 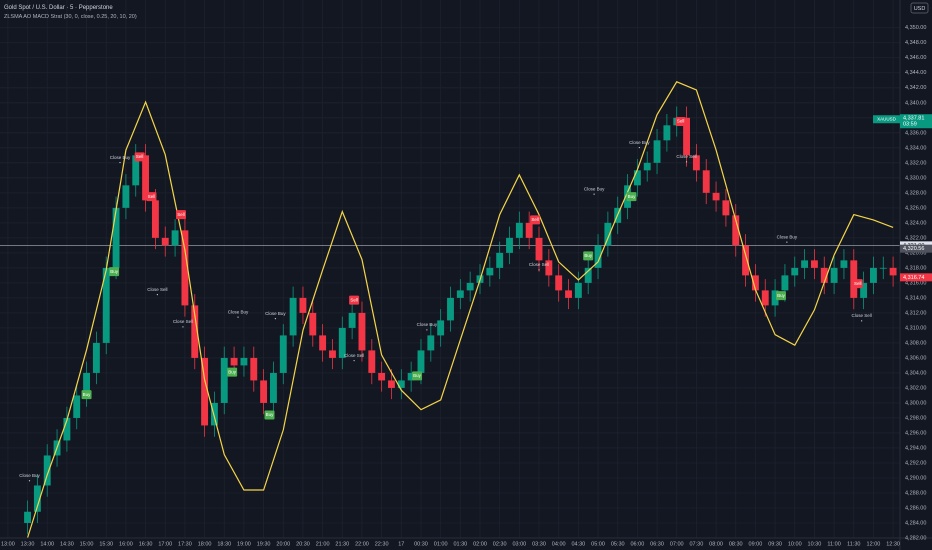 What do you see at coordinates (283, 544) in the screenshot?
I see `x-tick-label: 20:00` at bounding box center [283, 544].